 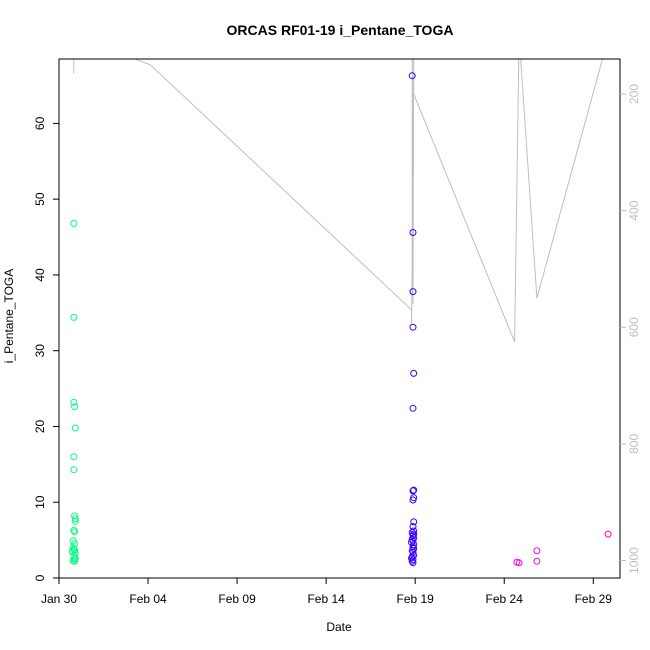 What do you see at coordinates (339, 627) in the screenshot?
I see `x-axis-label: Date` at bounding box center [339, 627].